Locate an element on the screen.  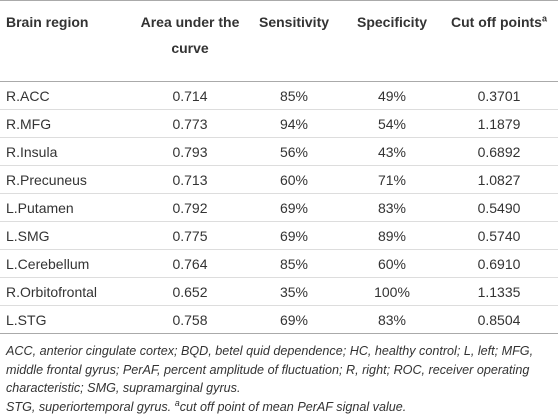
table-cell: L.SMG is located at coordinates (68, 235).